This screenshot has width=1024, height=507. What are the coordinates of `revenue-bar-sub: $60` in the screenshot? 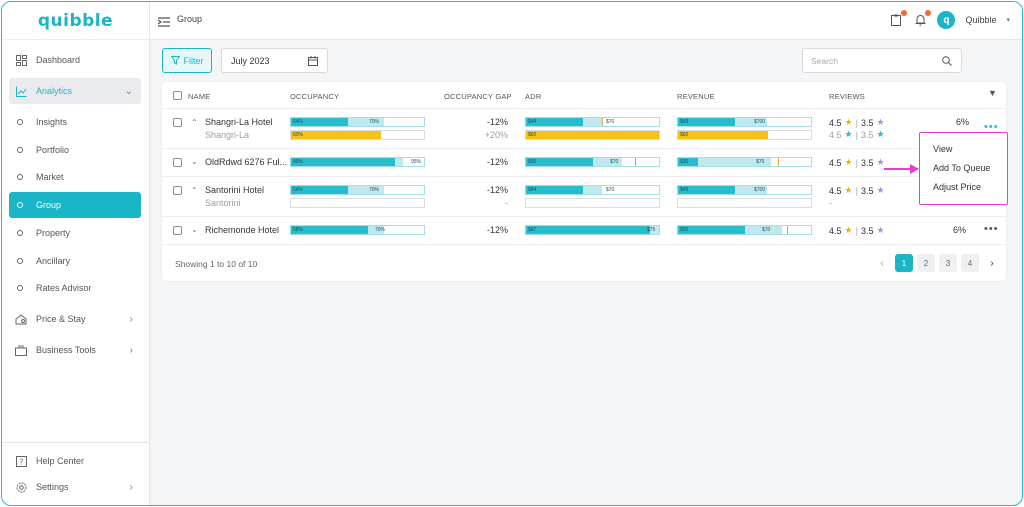 It's located at (744, 135).